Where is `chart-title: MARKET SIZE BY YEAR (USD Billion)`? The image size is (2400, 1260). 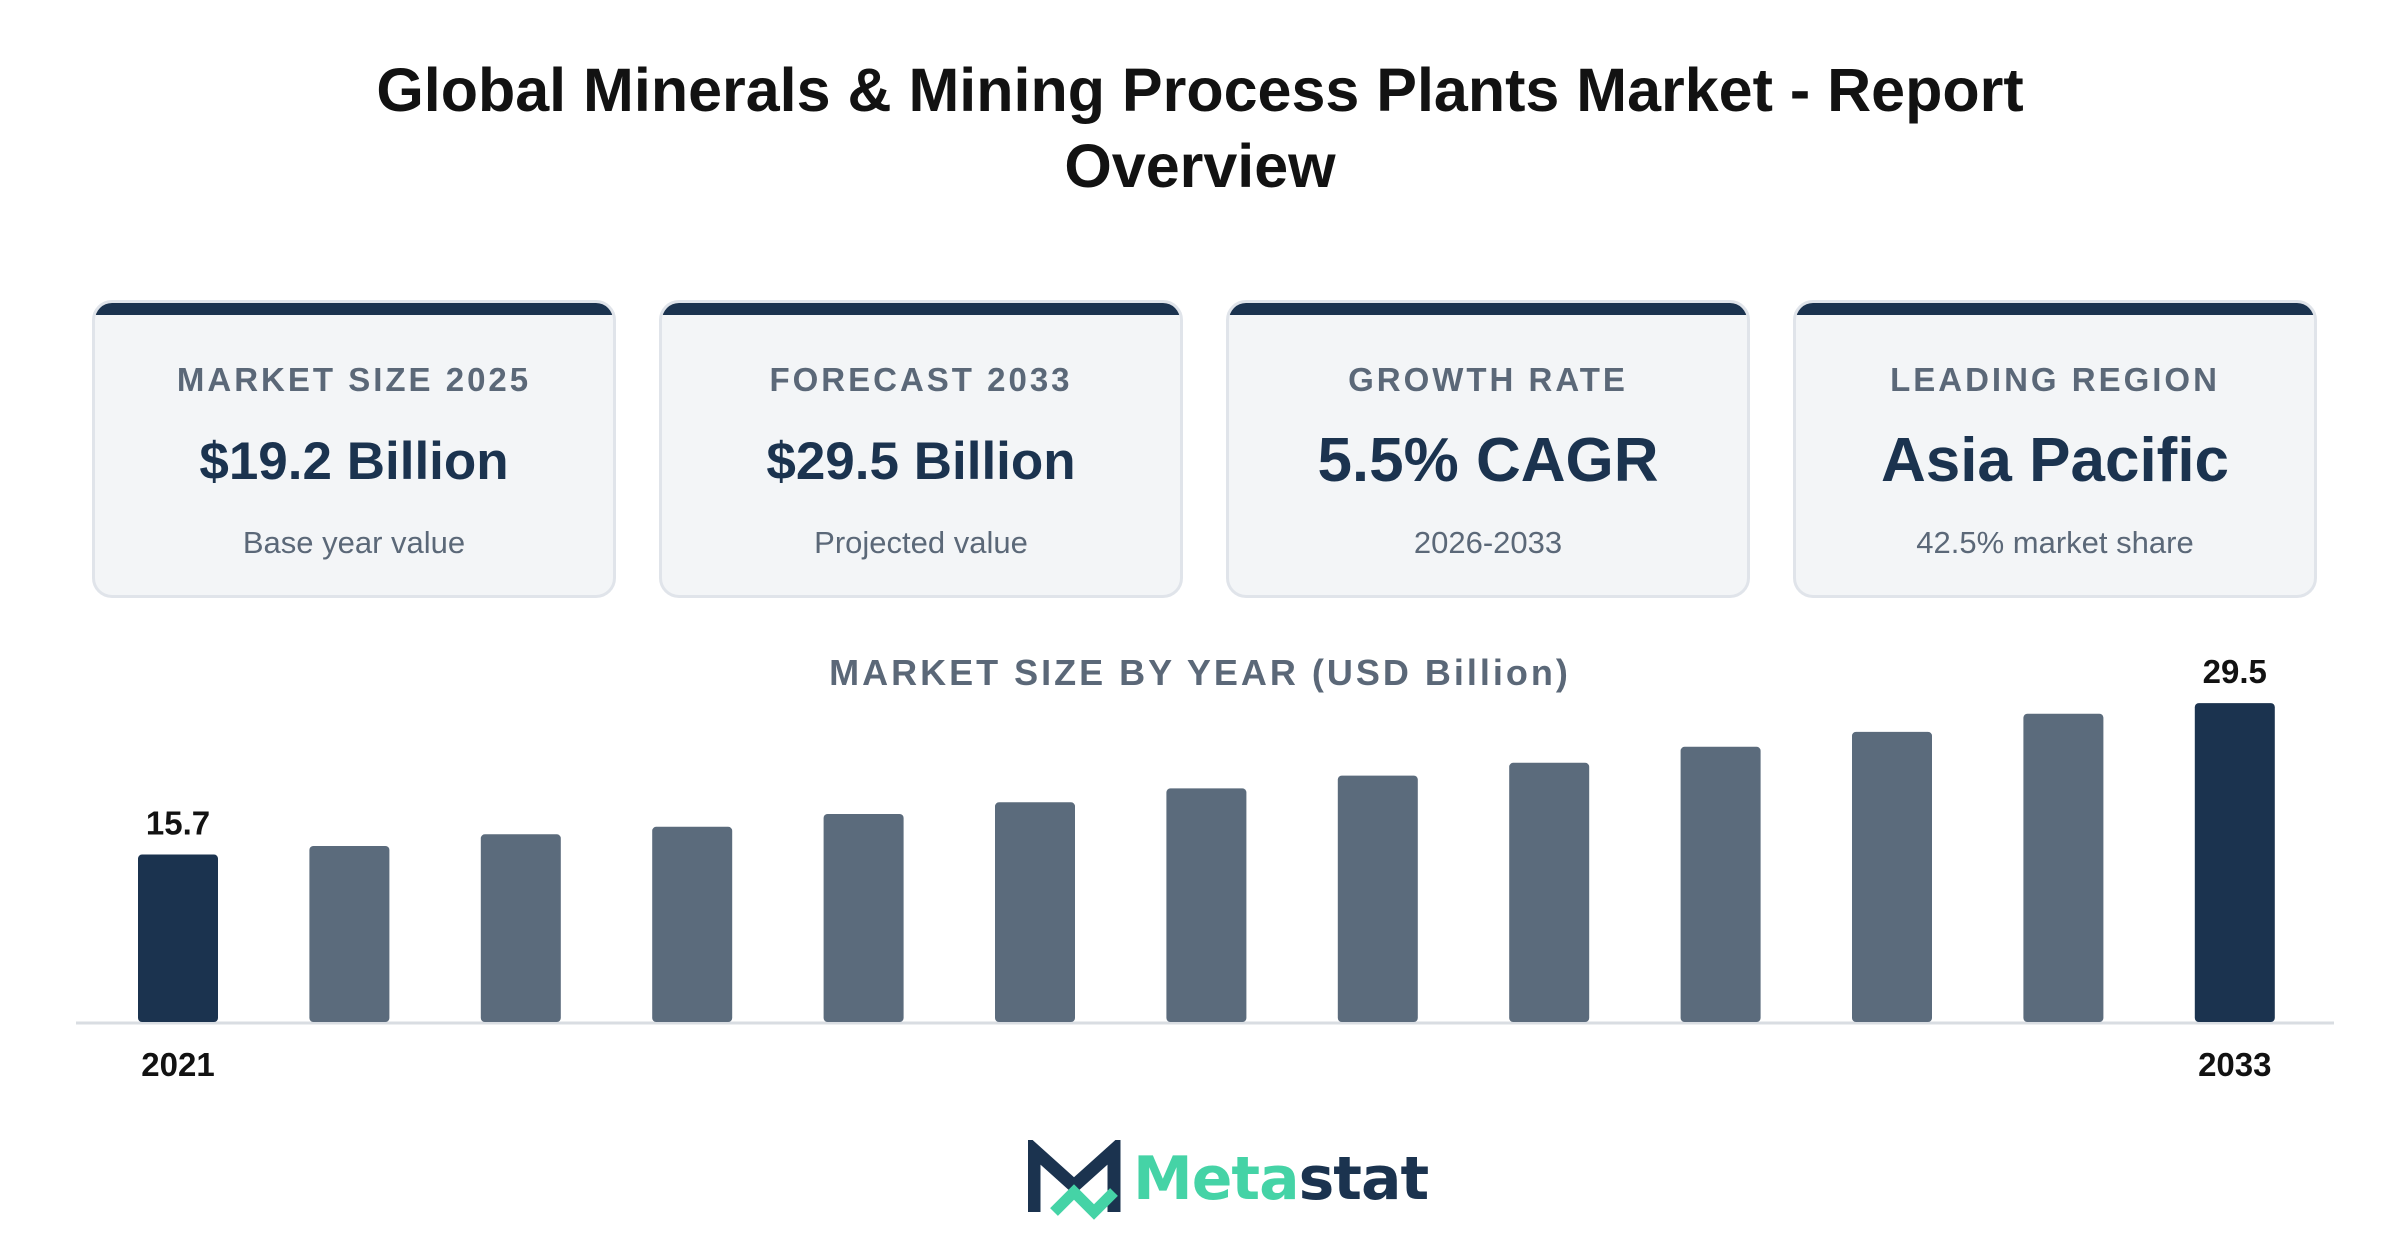
chart-title: MARKET SIZE BY YEAR (USD Billion) is located at coordinates (1200, 672).